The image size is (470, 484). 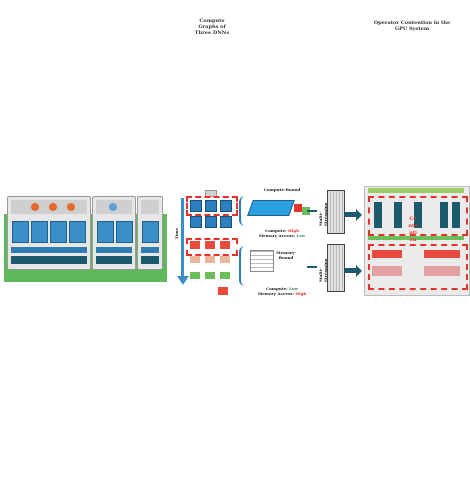 I want to click on gpu-block-right, so click(x=150, y=233).